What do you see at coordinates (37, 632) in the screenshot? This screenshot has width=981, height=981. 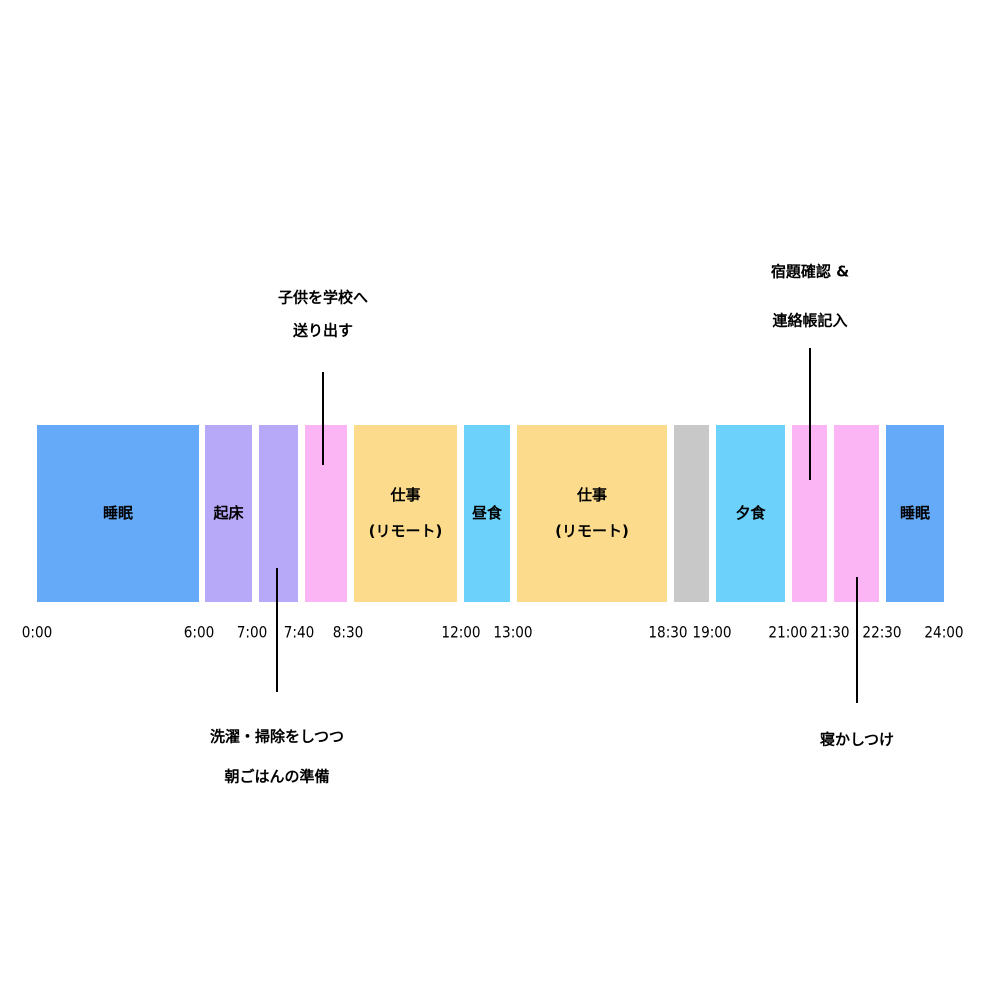 I see `time-label: 0:00` at bounding box center [37, 632].